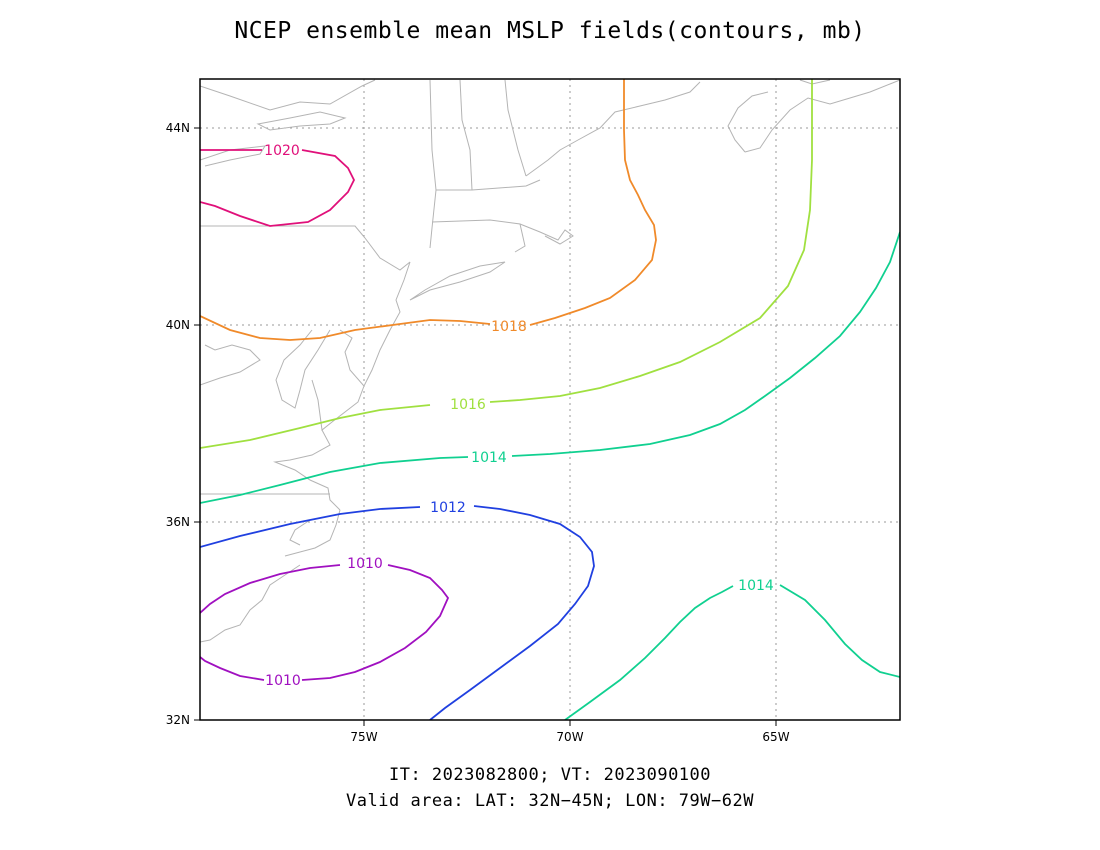  Describe the element at coordinates (283, 232) in the screenshot. I see `border-pa-ny` at that location.